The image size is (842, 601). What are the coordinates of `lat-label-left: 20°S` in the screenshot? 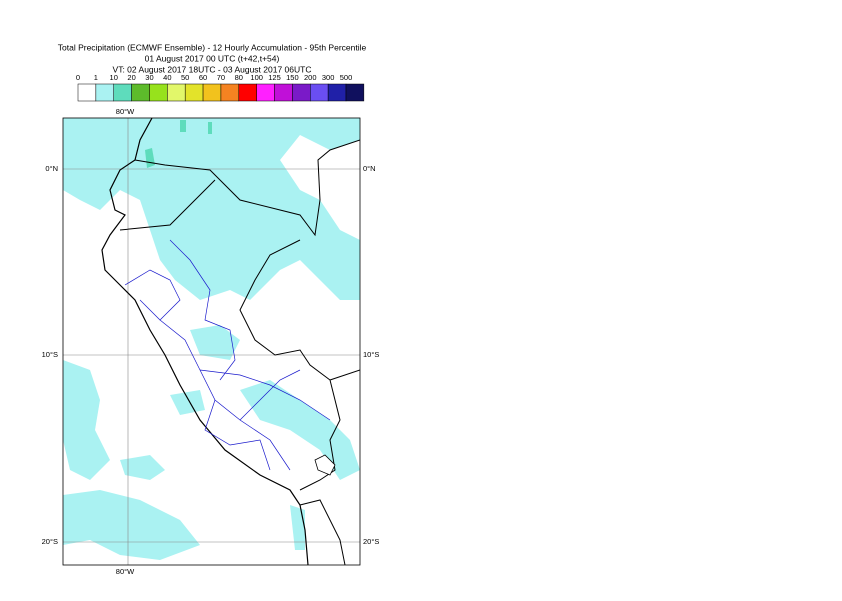 It's located at (50, 541).